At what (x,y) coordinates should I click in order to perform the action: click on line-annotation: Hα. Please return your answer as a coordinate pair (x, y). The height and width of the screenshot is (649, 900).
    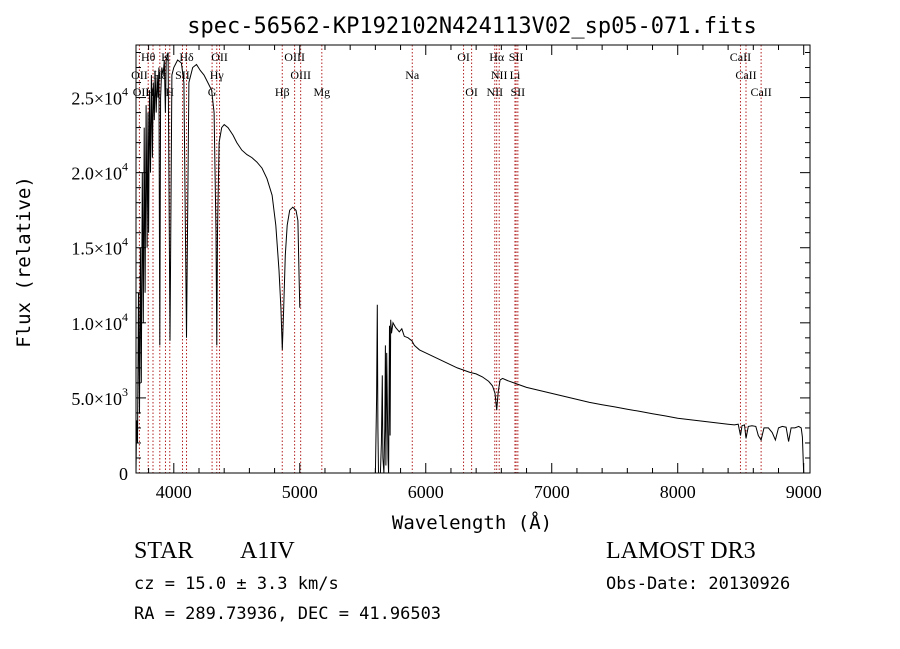
    Looking at the image, I should click on (497, 57).